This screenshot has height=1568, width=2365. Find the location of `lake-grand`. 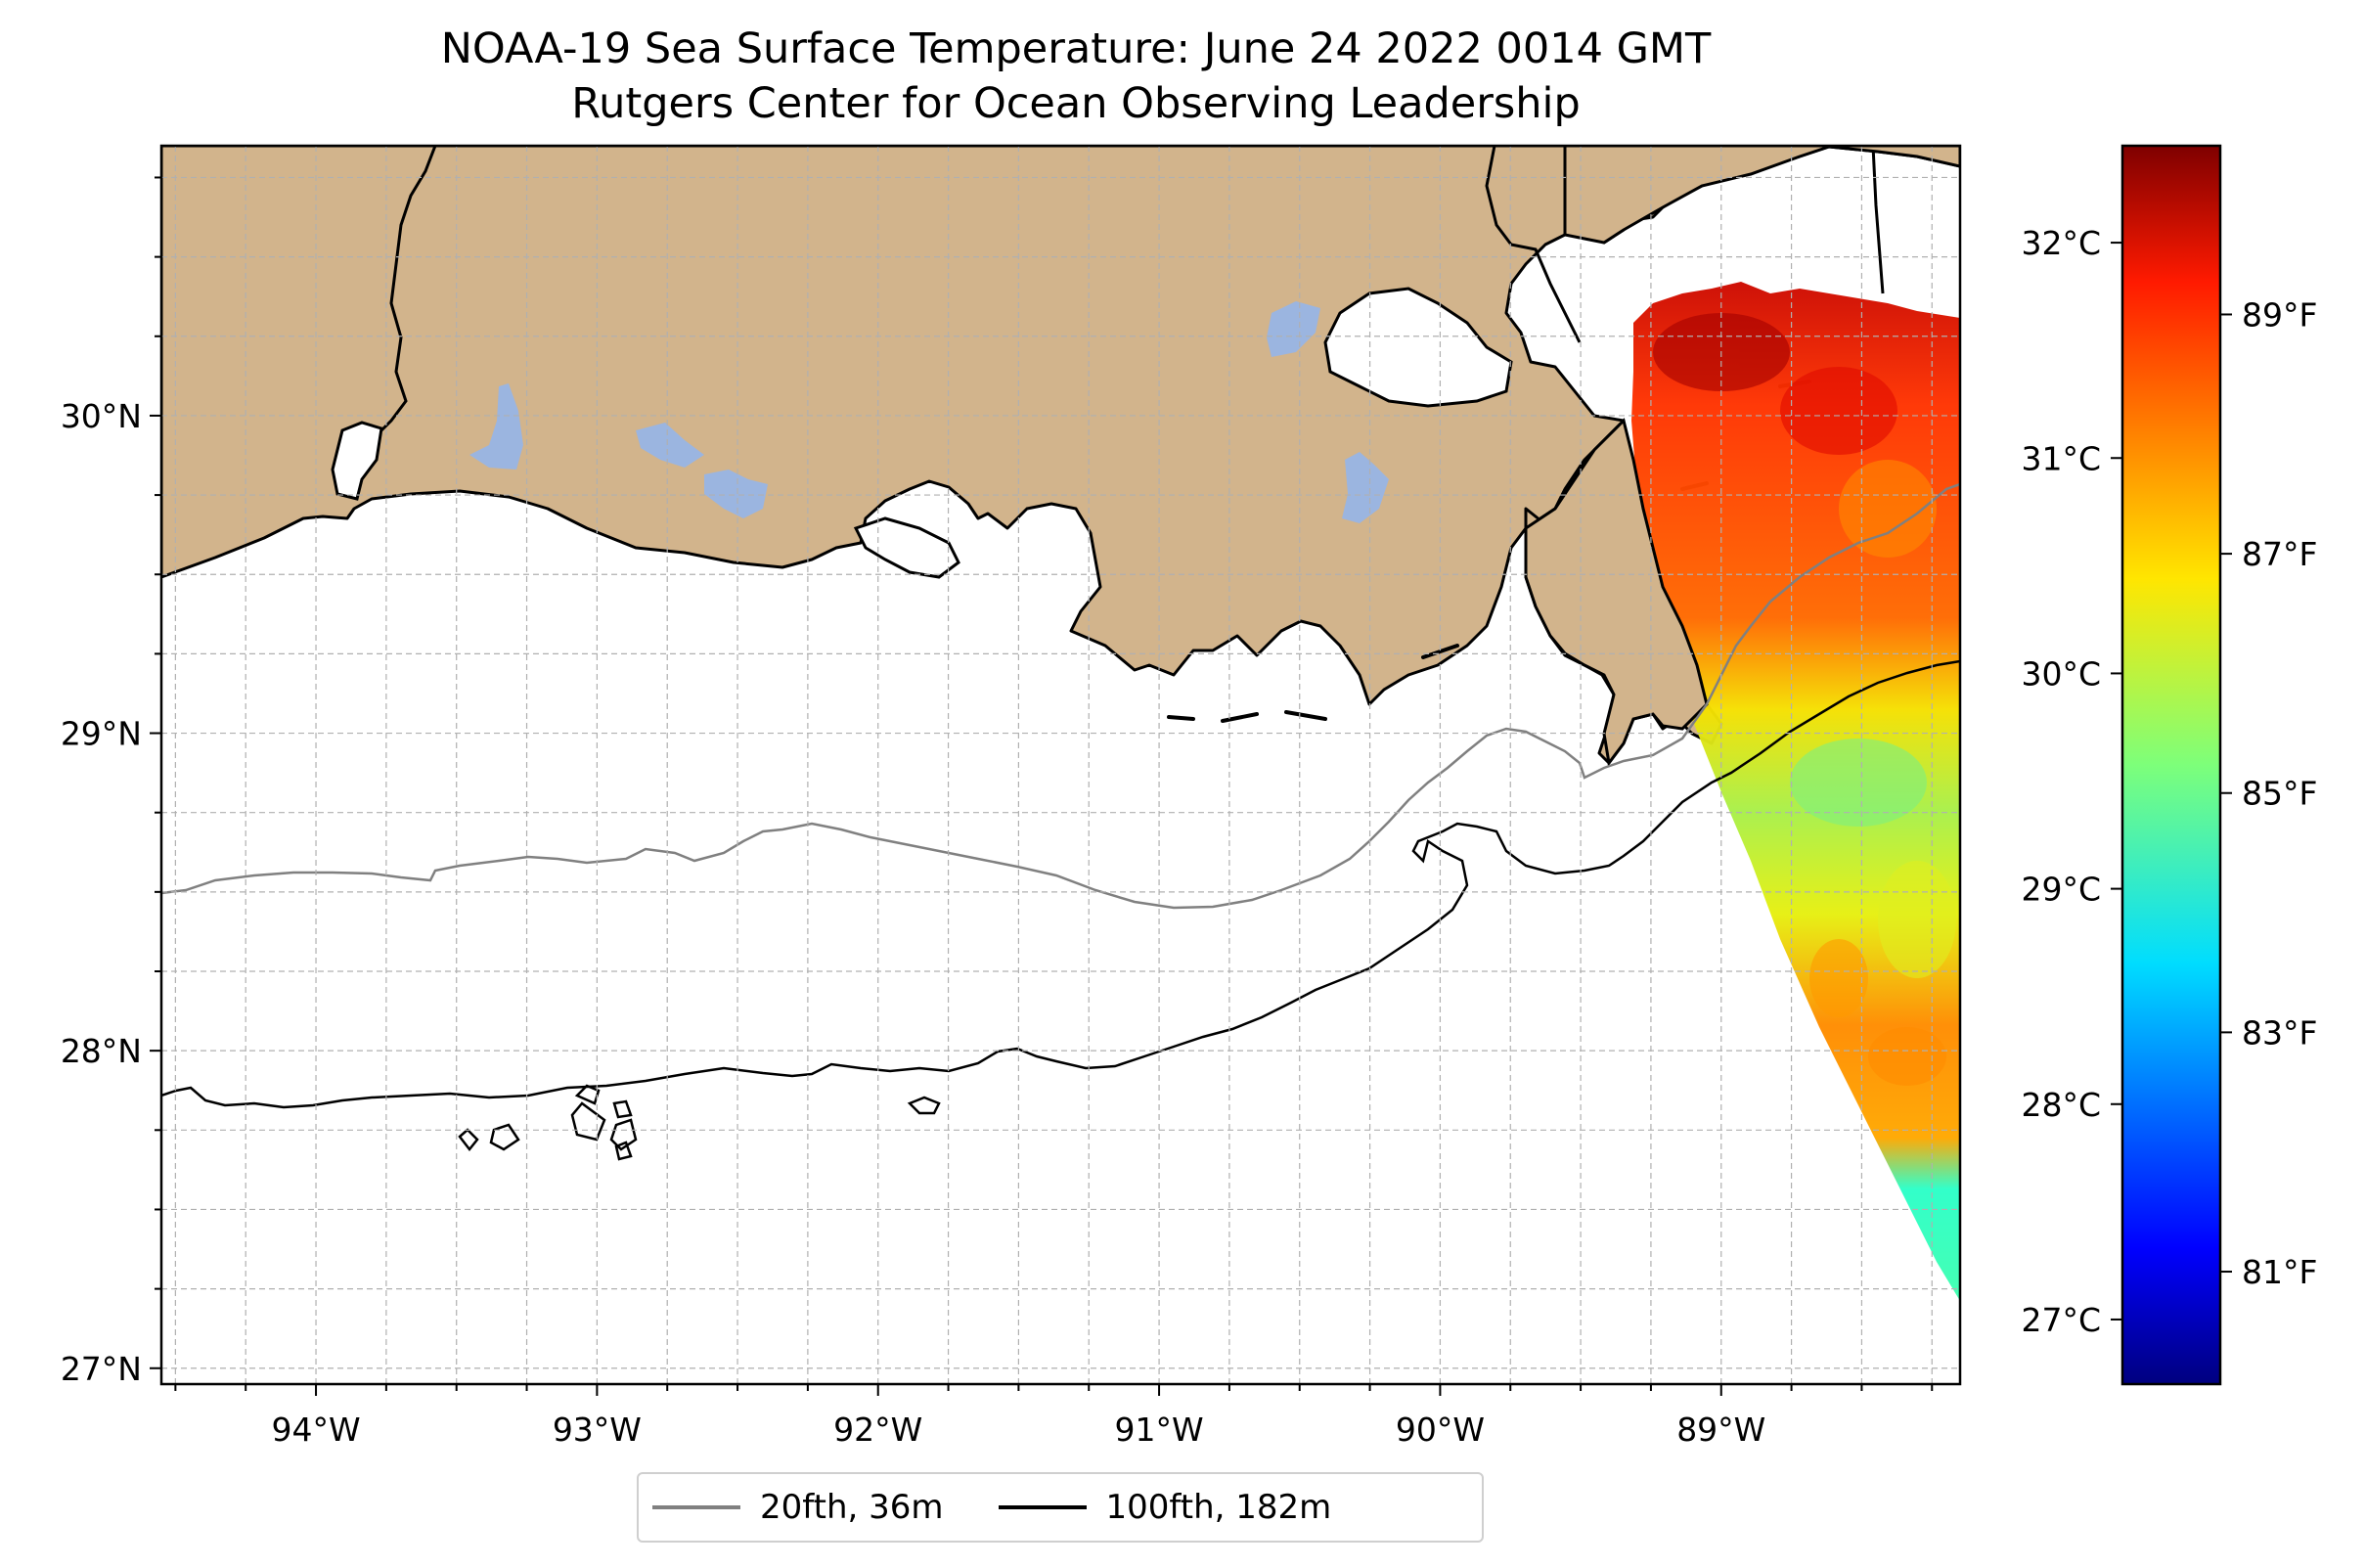

lake-grand is located at coordinates (670, 445).